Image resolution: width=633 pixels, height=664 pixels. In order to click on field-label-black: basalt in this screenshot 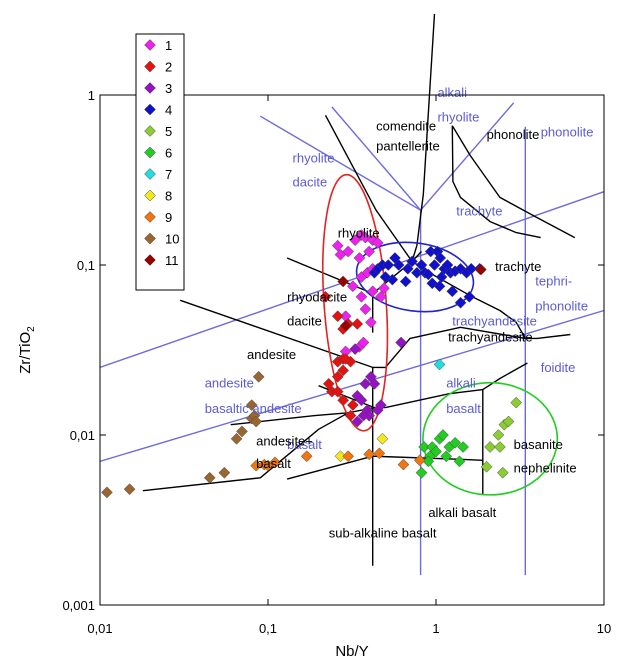, I will do `click(273, 463)`.